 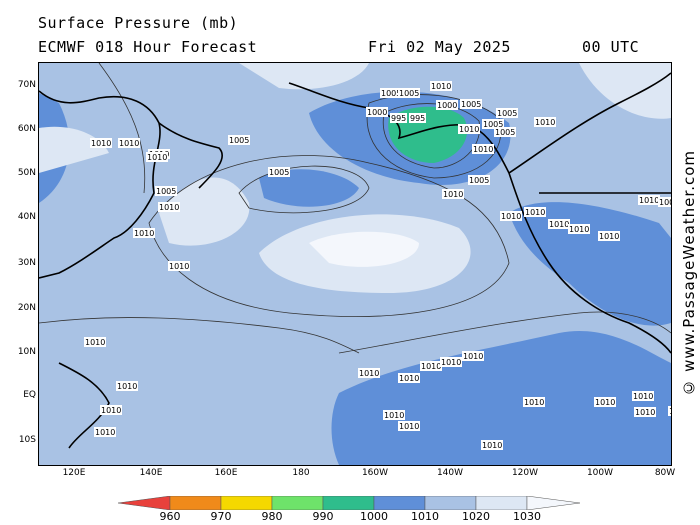 I want to click on deep-low-core, so click(x=428, y=134).